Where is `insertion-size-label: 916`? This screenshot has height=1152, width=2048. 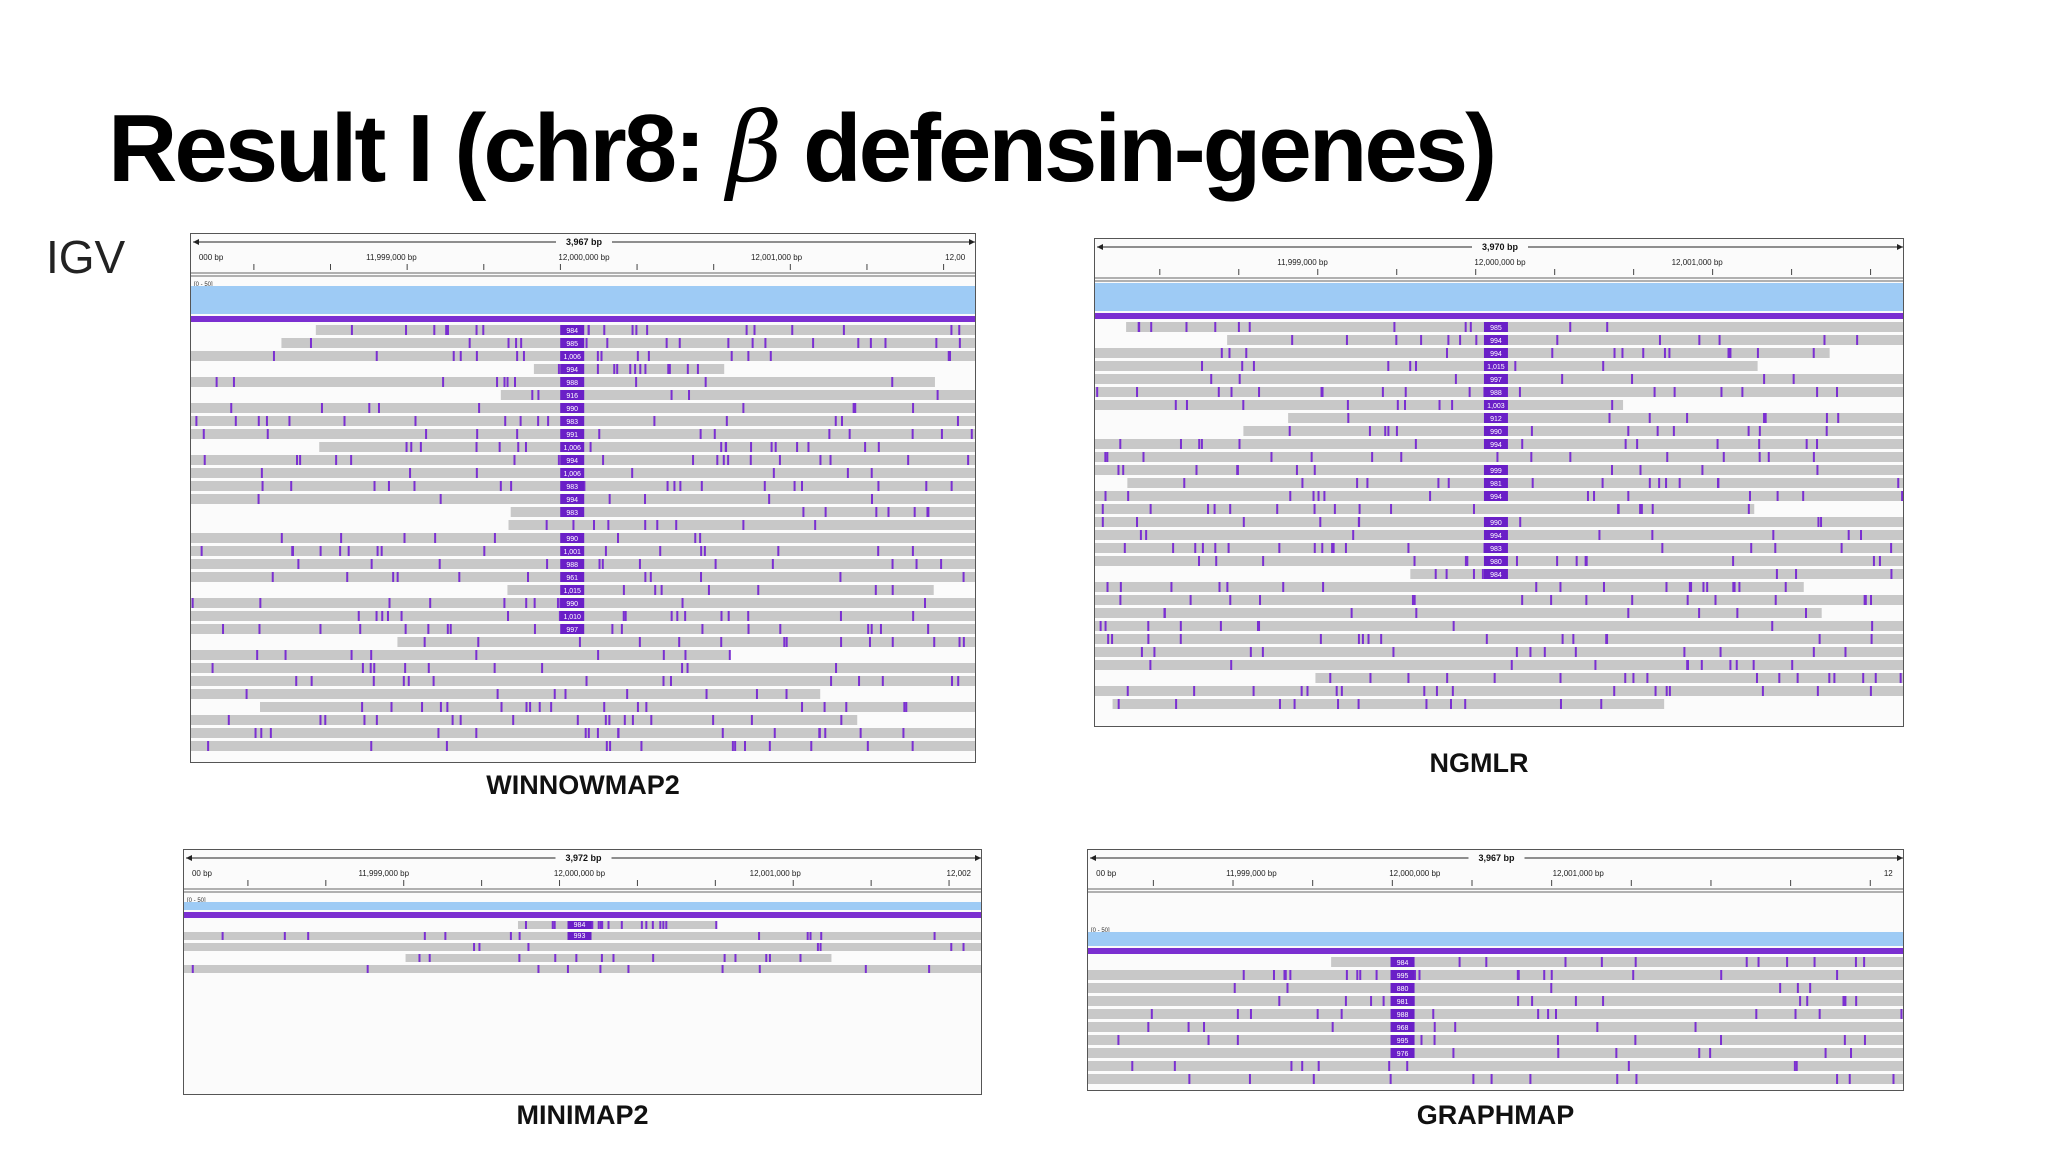 insertion-size-label: 916 is located at coordinates (572, 396).